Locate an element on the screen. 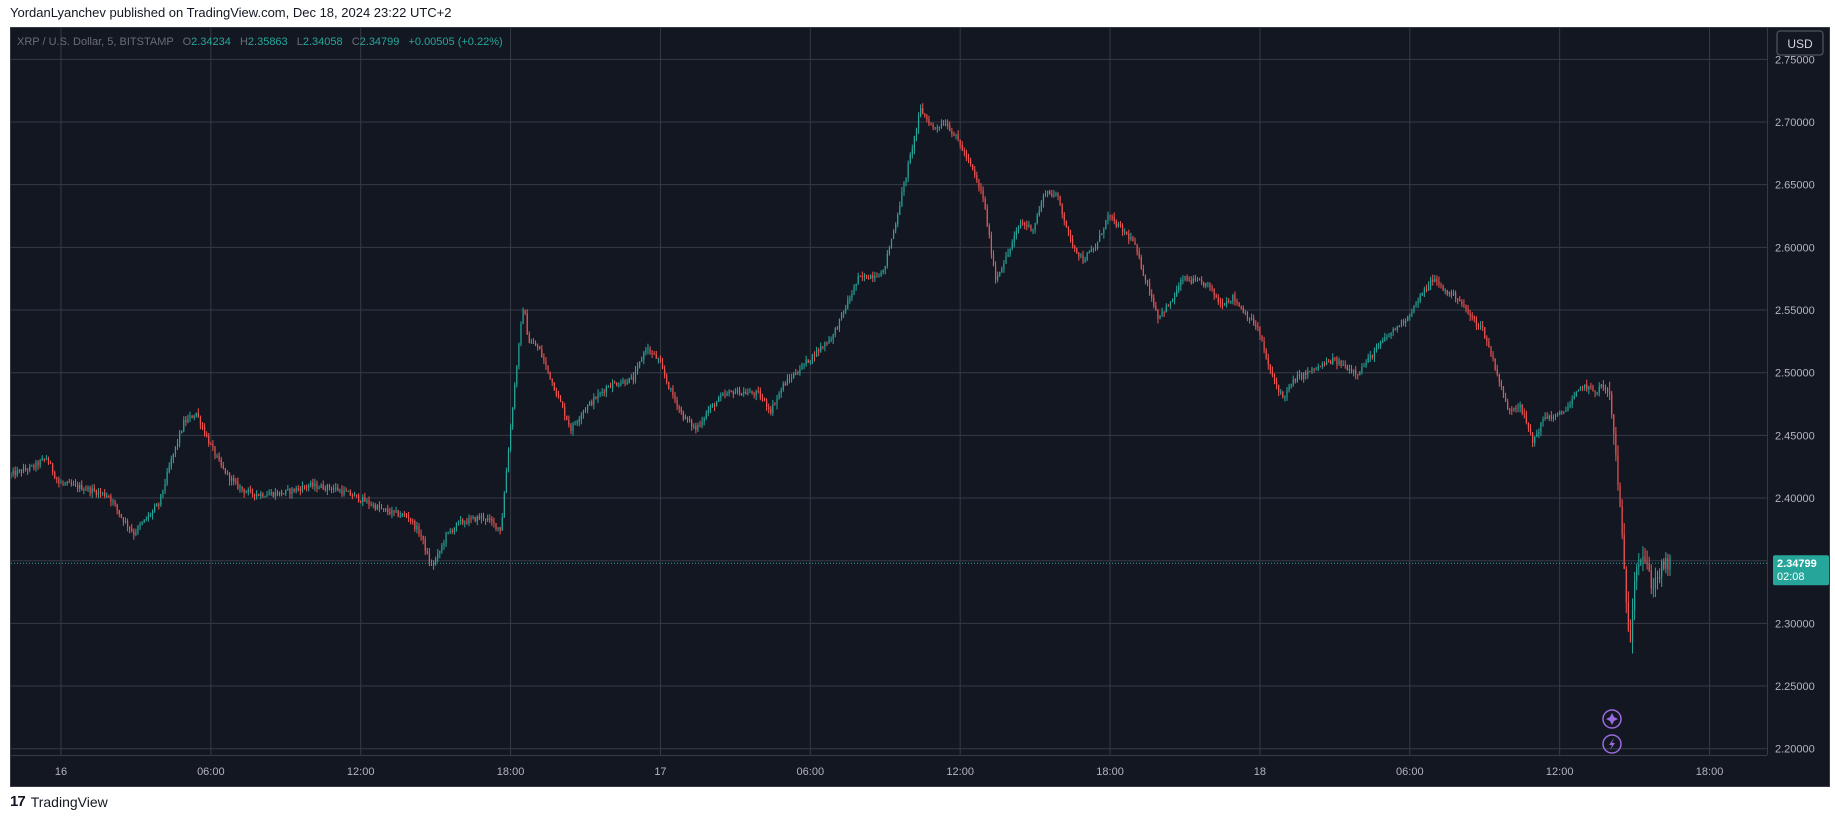 This screenshot has height=819, width=1835. currency-button: USD is located at coordinates (1800, 43).